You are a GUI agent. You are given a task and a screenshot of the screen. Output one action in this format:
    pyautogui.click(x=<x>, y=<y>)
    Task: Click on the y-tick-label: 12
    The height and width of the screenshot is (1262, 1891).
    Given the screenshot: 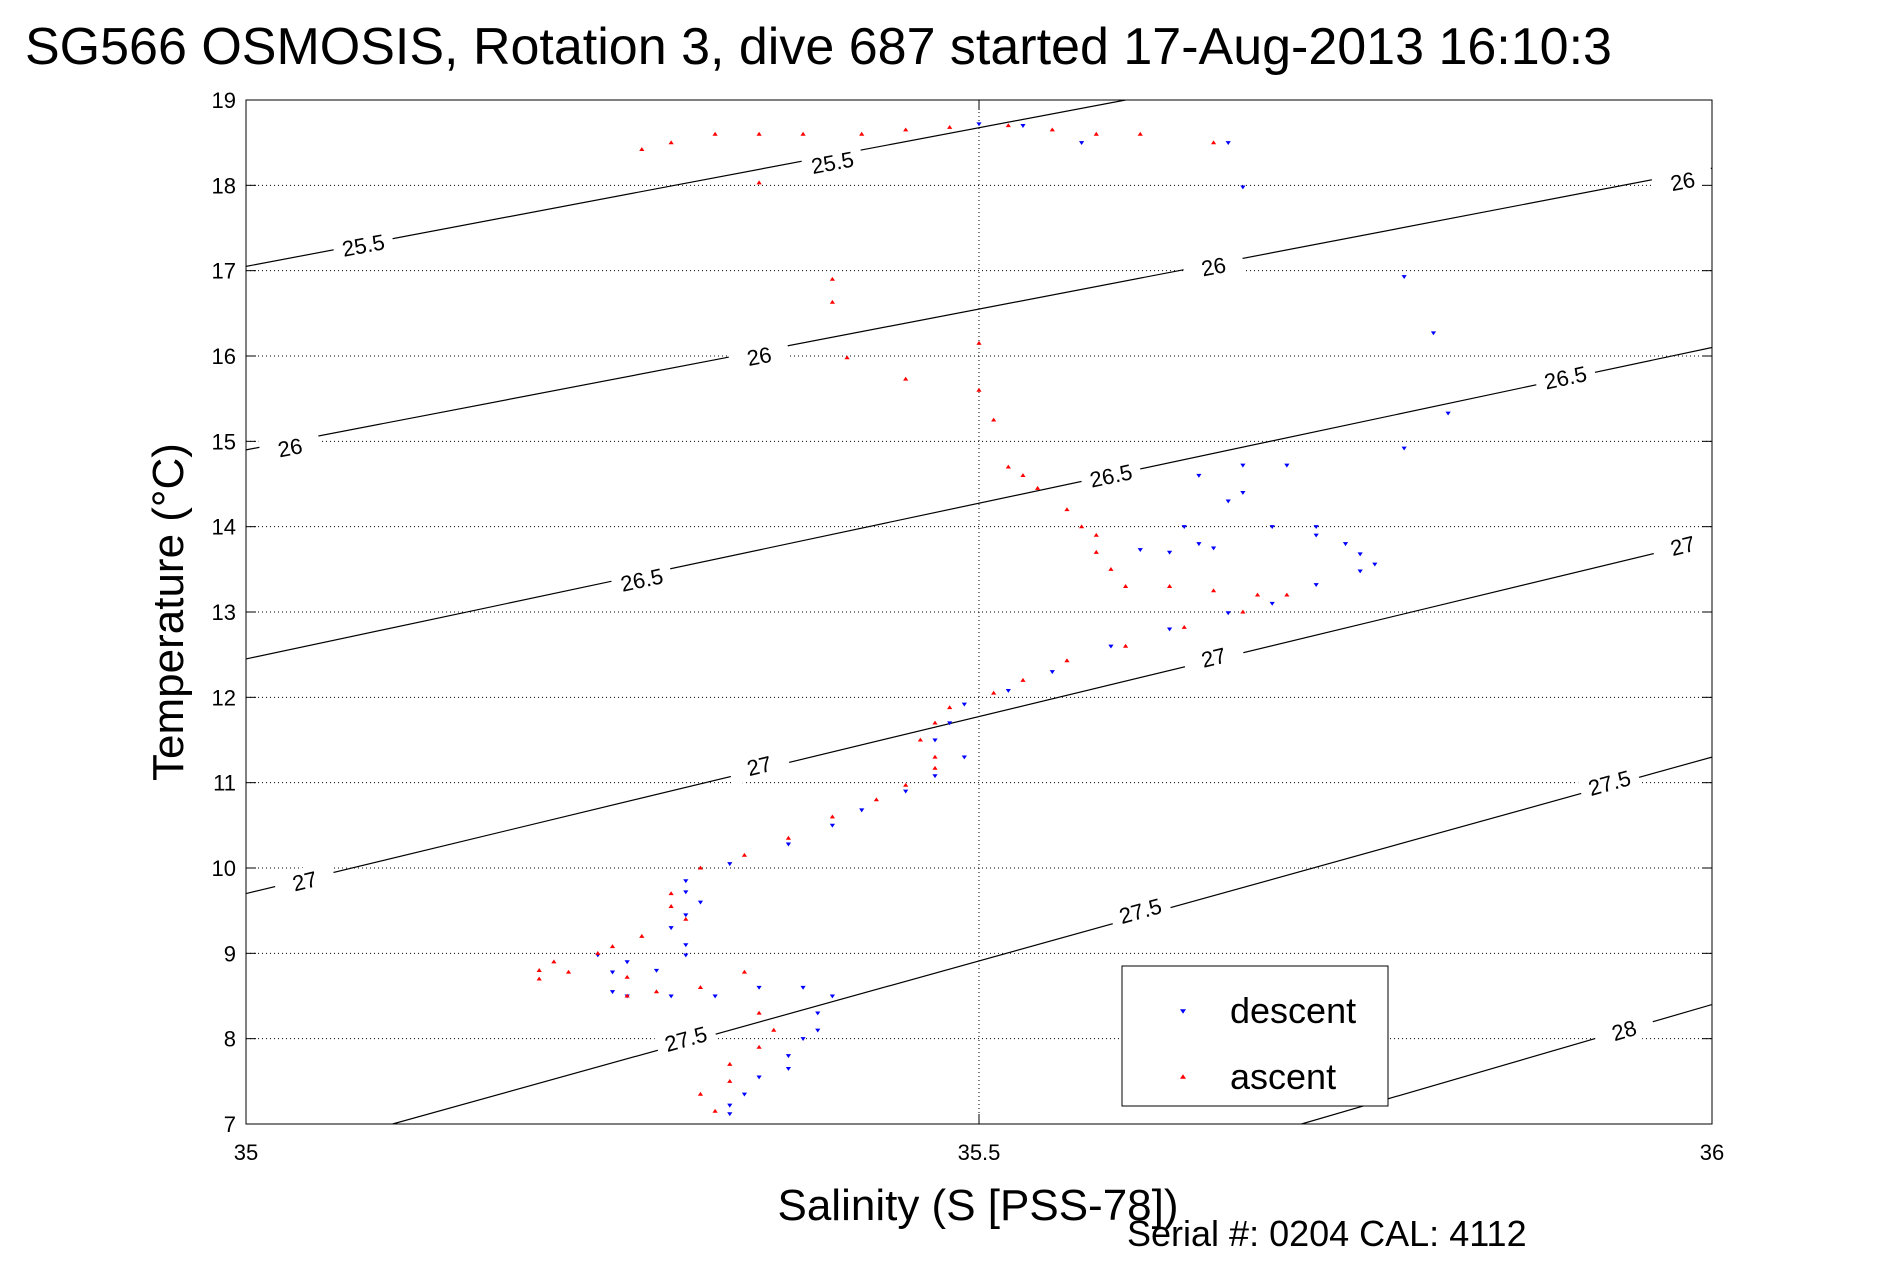 What is the action you would take?
    pyautogui.click(x=224, y=697)
    